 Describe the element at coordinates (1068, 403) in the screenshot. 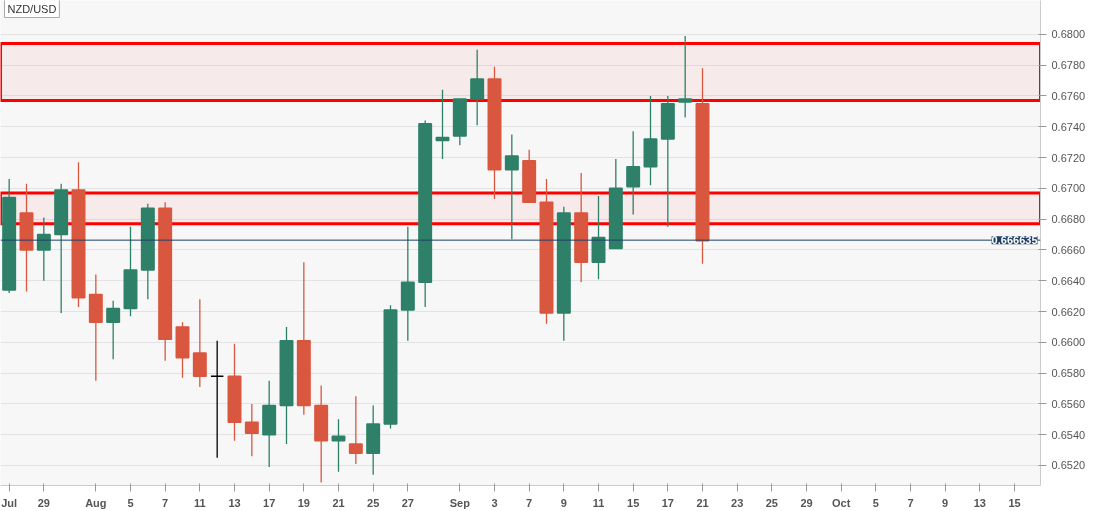

I see `y-tick-label: 0.6560` at that location.